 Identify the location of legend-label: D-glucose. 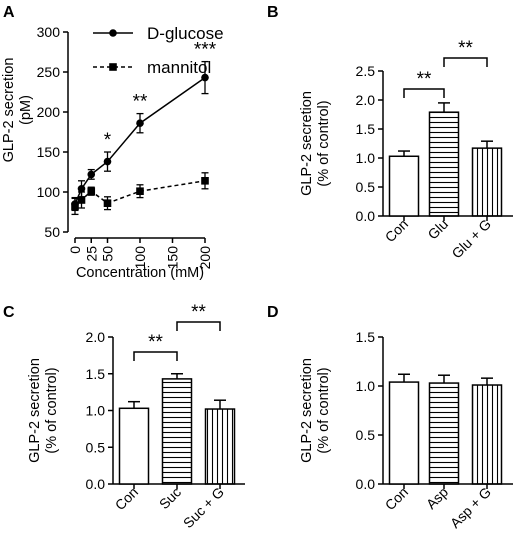
(185, 33).